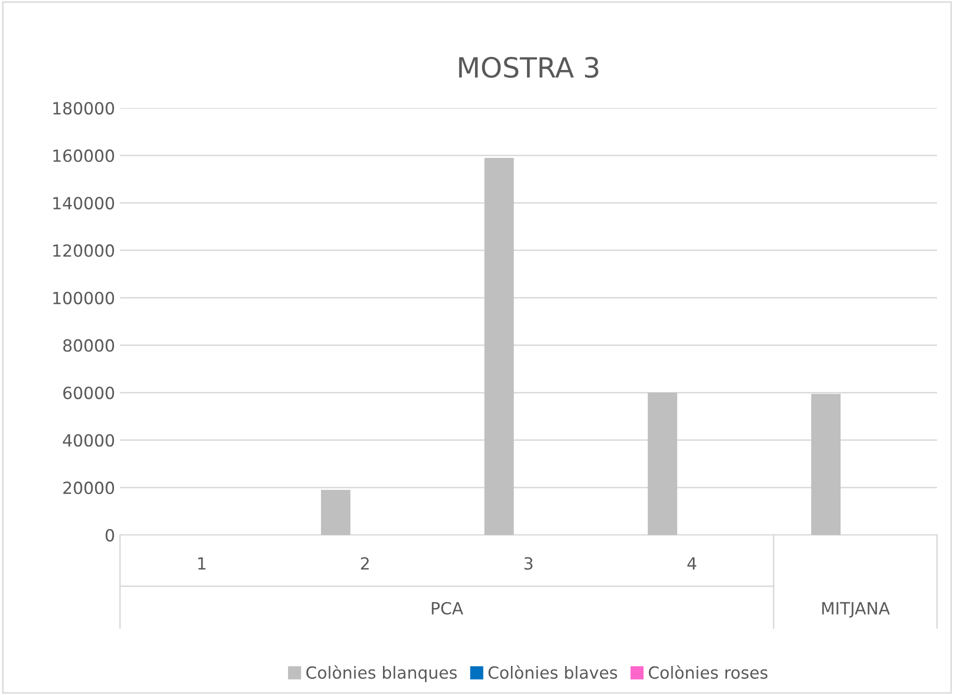  Describe the element at coordinates (528, 67) in the screenshot. I see `chart-title: MOSTRA 3` at that location.